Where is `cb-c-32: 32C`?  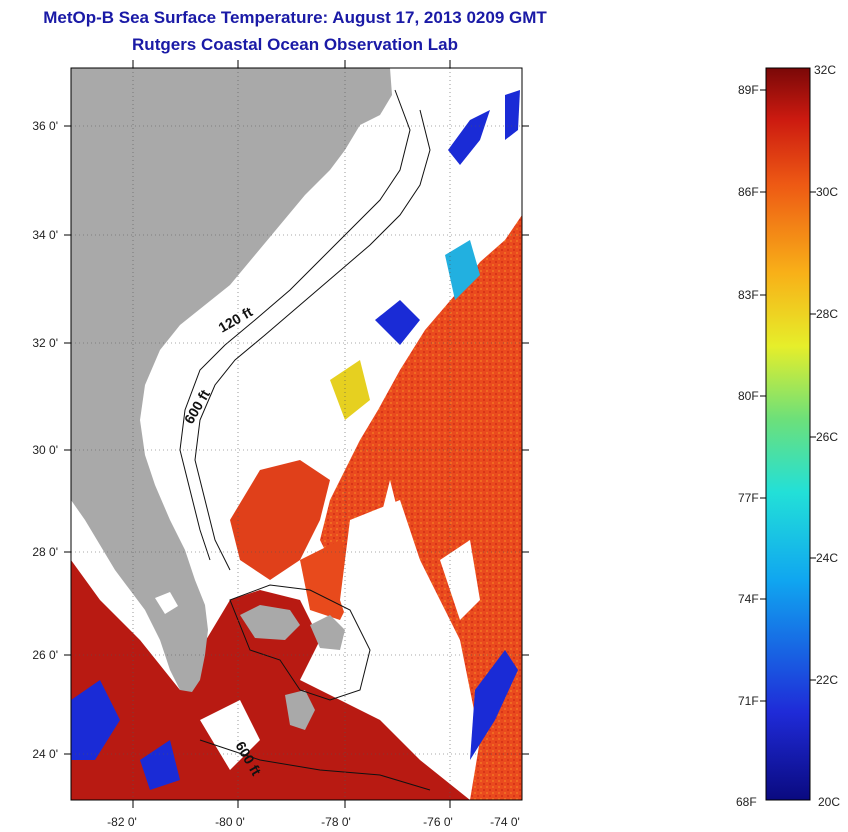 cb-c-32: 32C is located at coordinates (825, 70).